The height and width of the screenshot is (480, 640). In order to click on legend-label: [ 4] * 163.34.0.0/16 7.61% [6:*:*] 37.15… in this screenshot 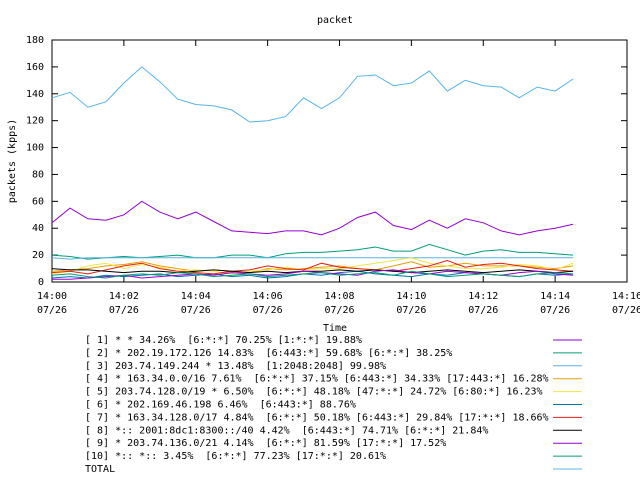, I will do `click(317, 379)`.